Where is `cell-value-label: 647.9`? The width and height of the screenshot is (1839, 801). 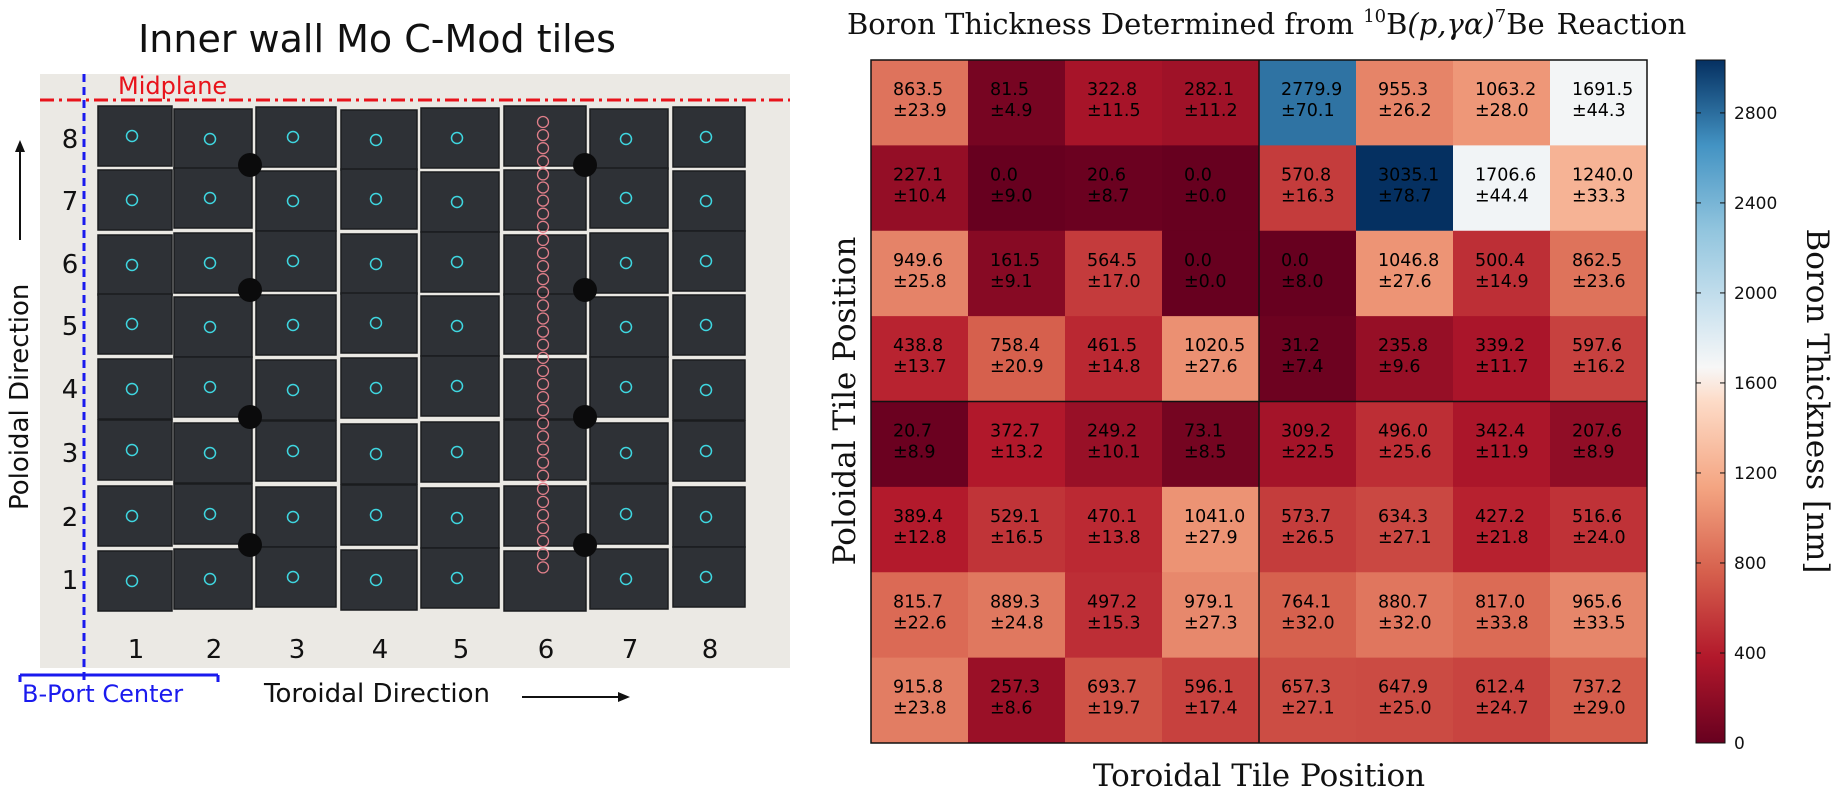
cell-value-label: 647.9 is located at coordinates (1403, 688).